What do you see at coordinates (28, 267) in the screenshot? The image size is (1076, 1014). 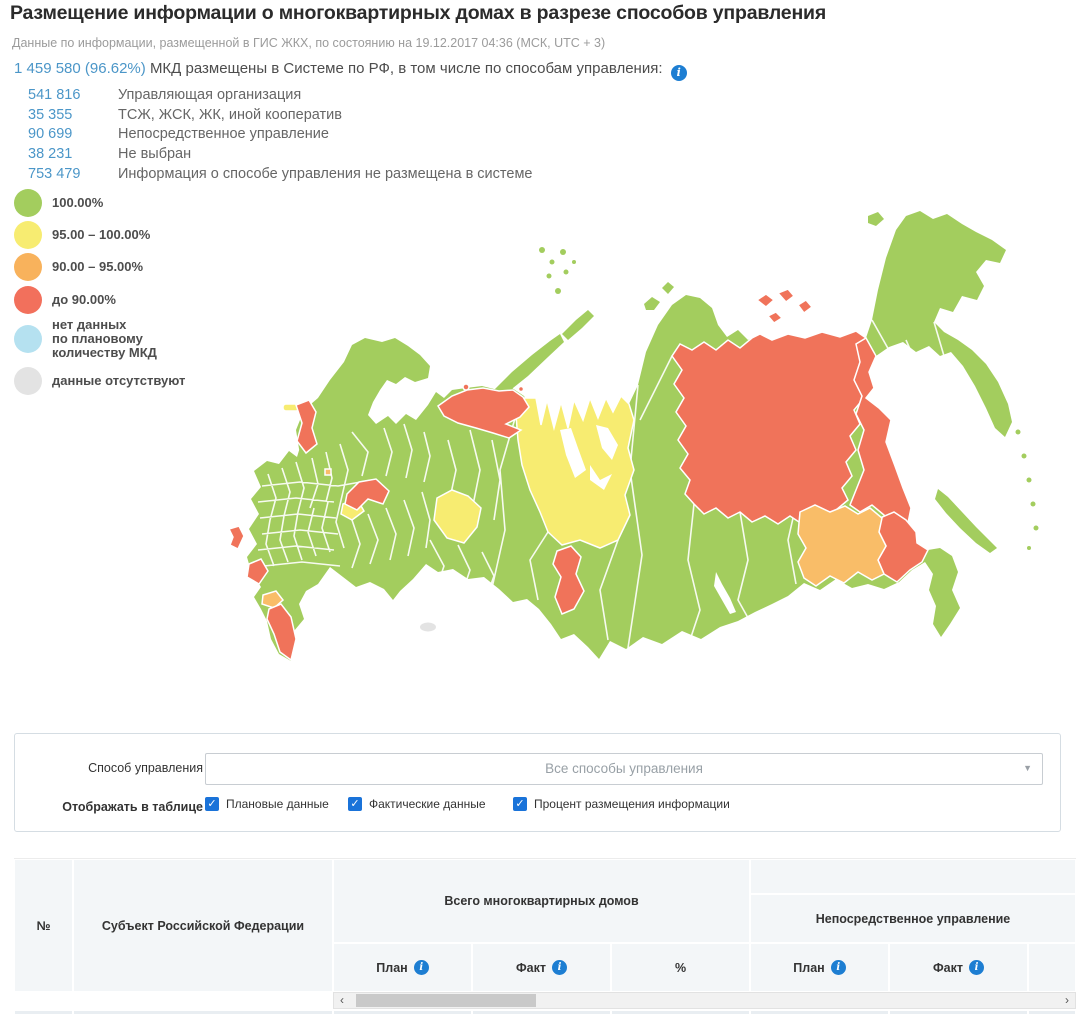 I see `legend-swatch-orange` at bounding box center [28, 267].